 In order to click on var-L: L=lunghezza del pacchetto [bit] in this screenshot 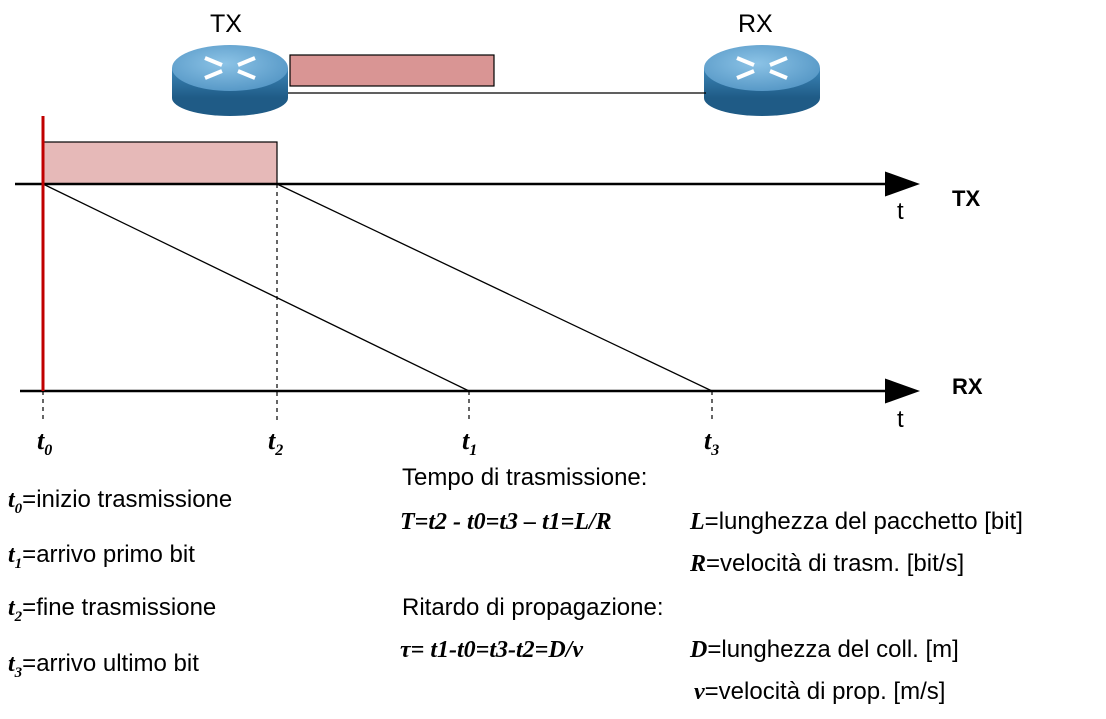, I will do `click(856, 521)`.